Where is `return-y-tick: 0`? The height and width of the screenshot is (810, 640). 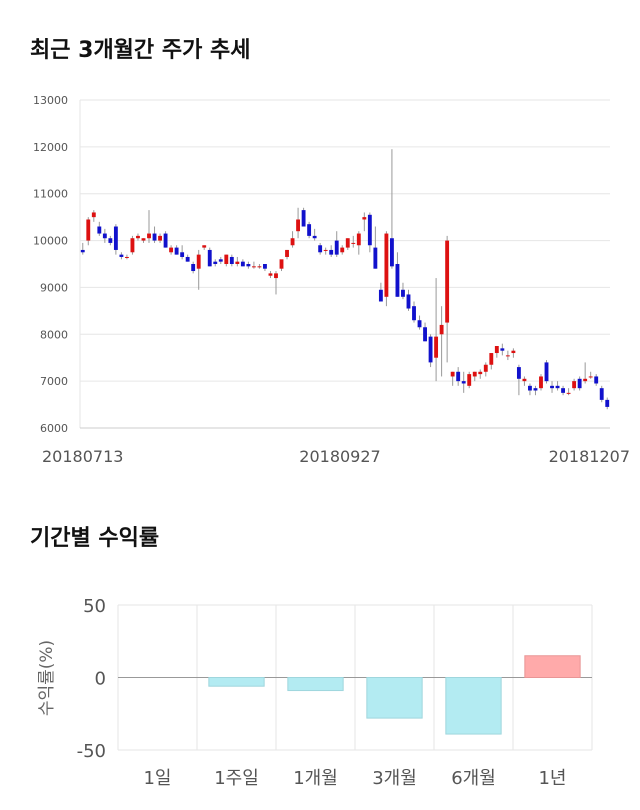
return-y-tick: 0 is located at coordinates (100, 679).